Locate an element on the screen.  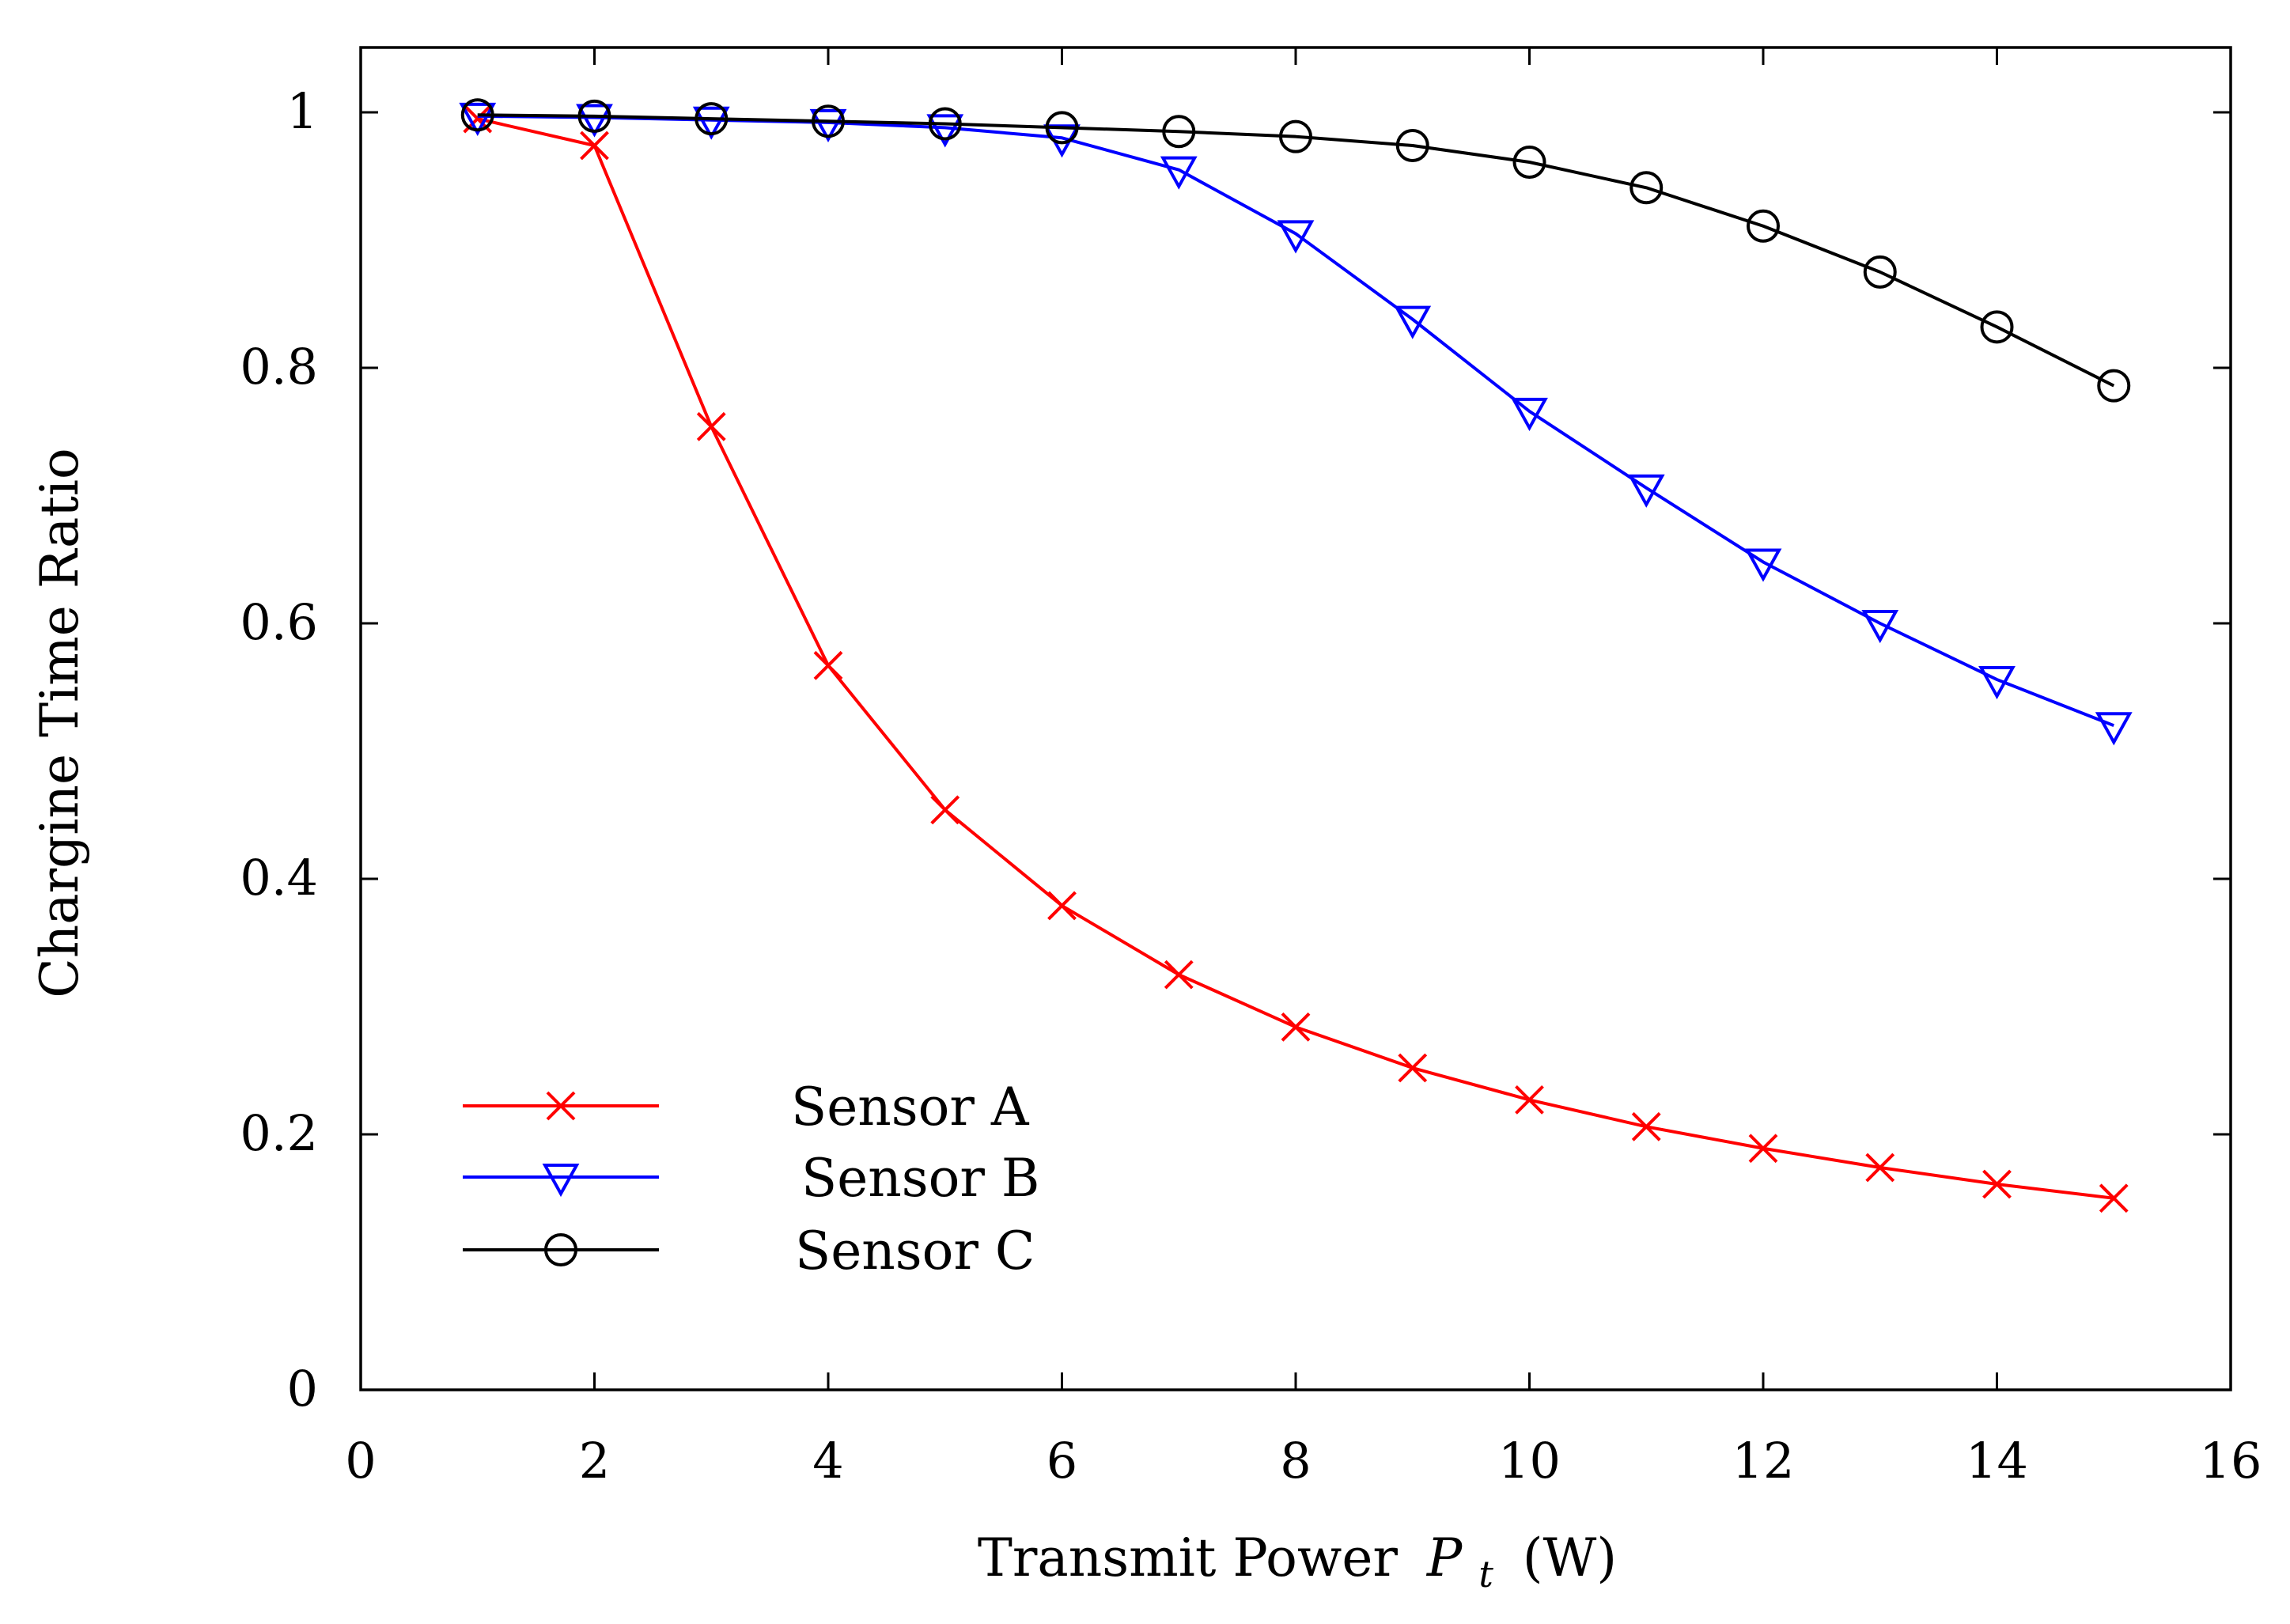
legend-label: Sensor C is located at coordinates (915, 1251).